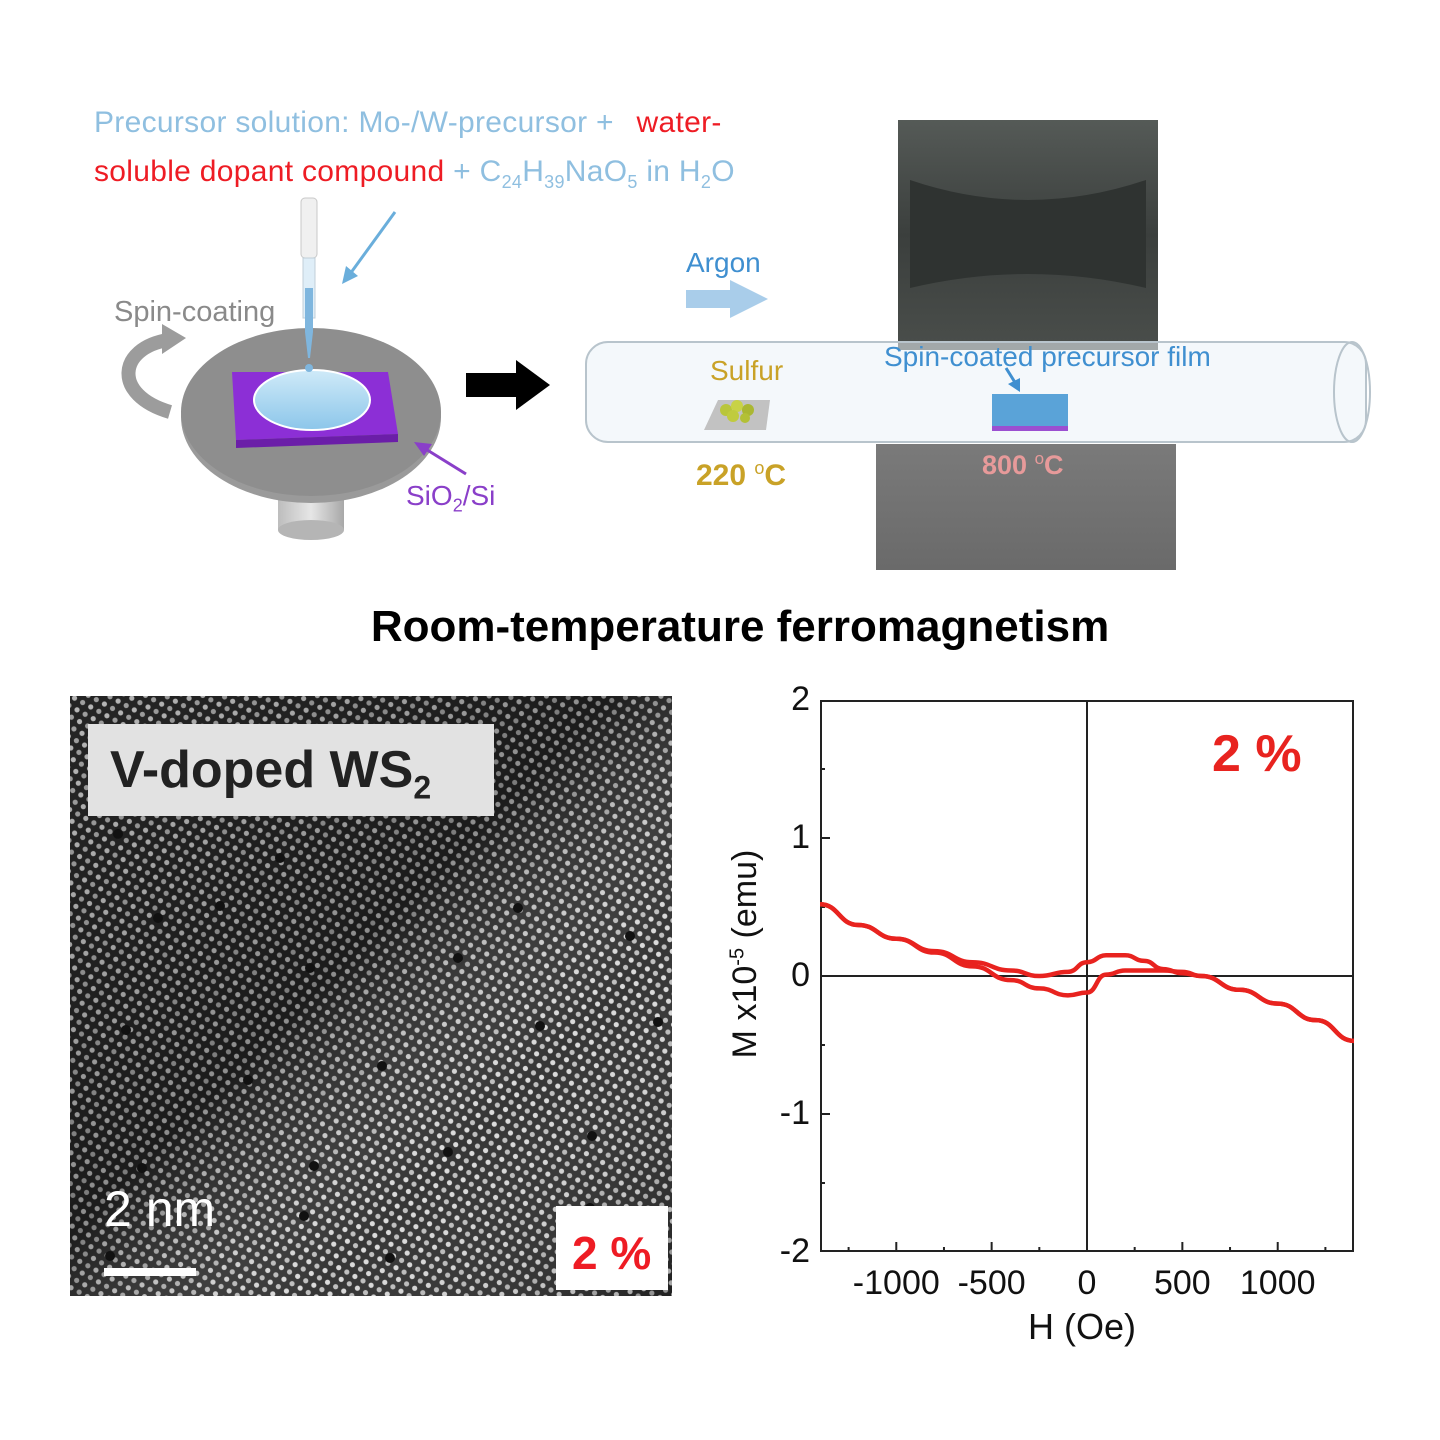 This screenshot has height=1440, width=1440. What do you see at coordinates (479, 495) in the screenshot?
I see `substrate-text-b: /Si` at bounding box center [479, 495].